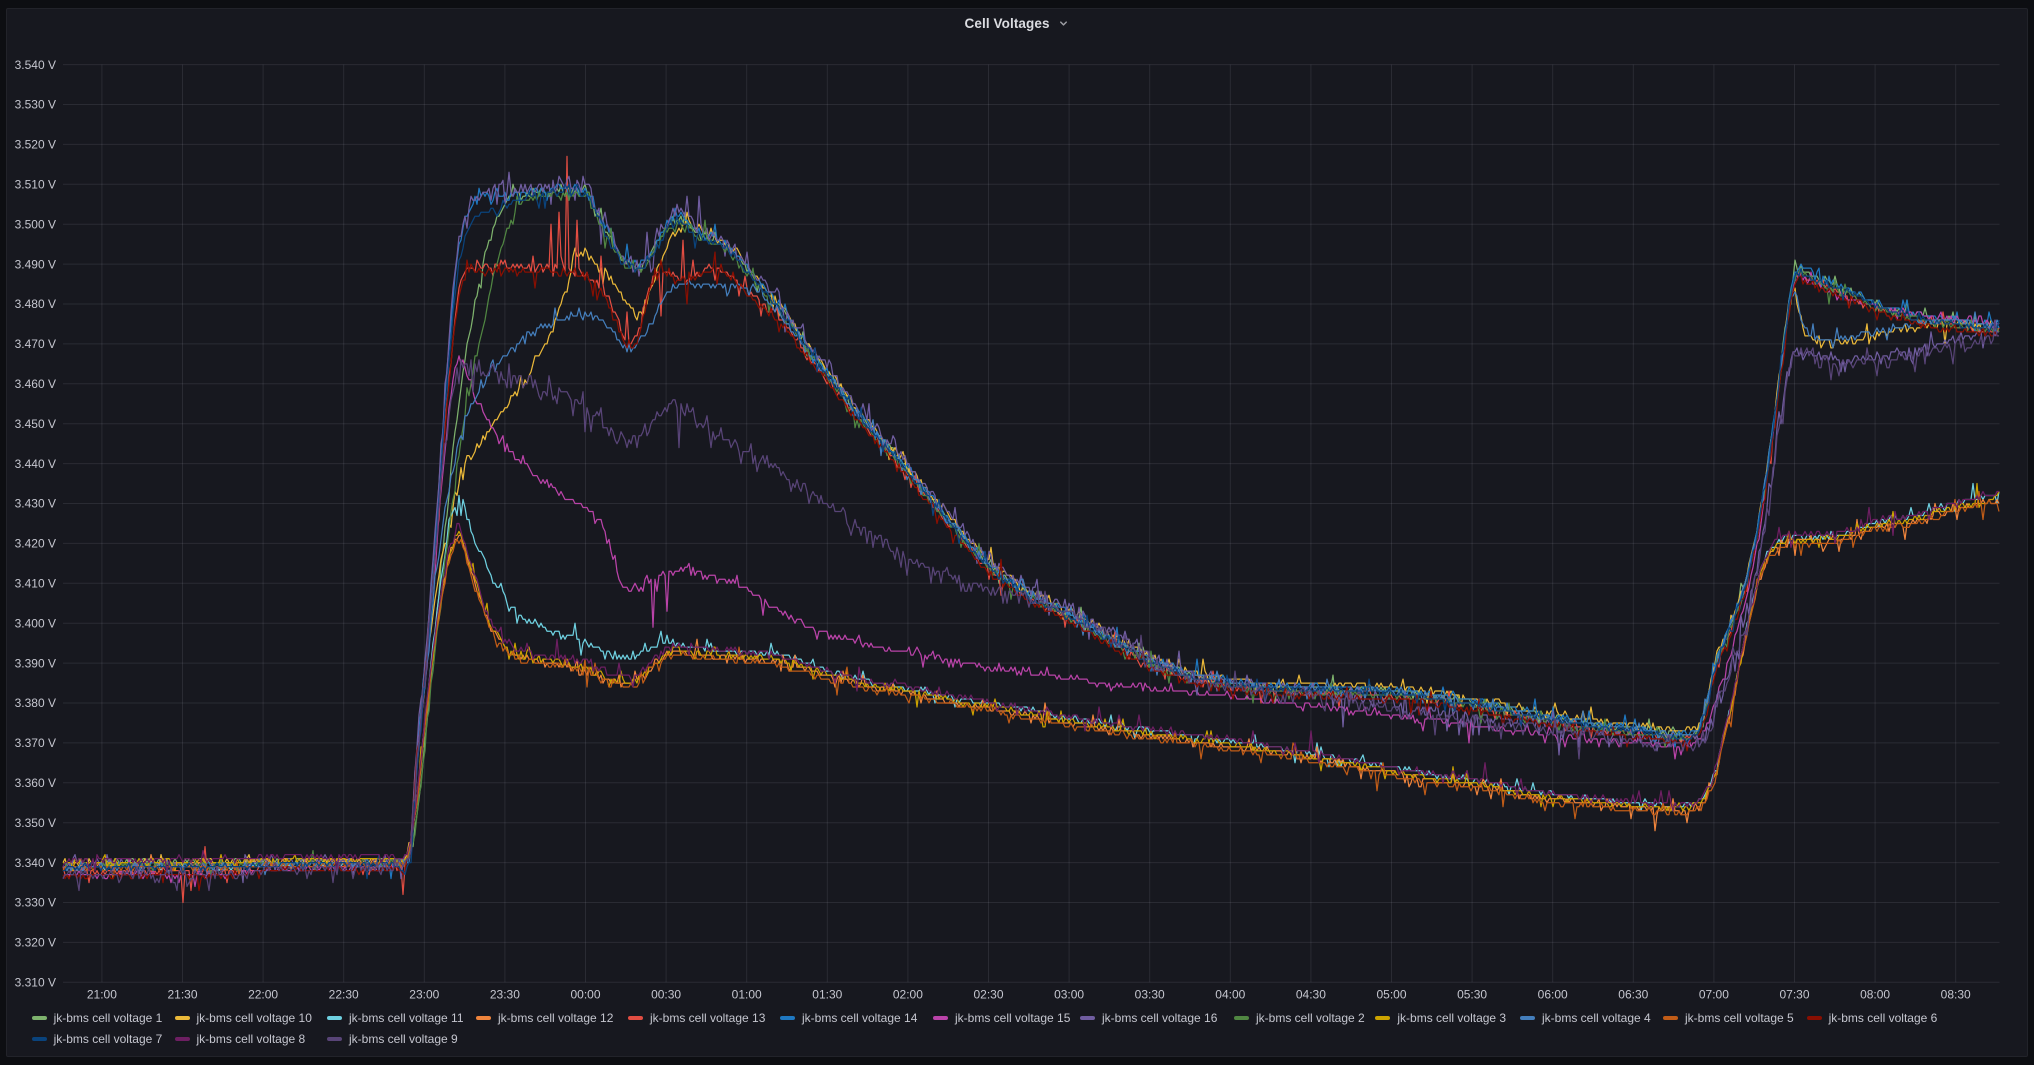  I want to click on svg-text: 03:30, so click(1150, 995).